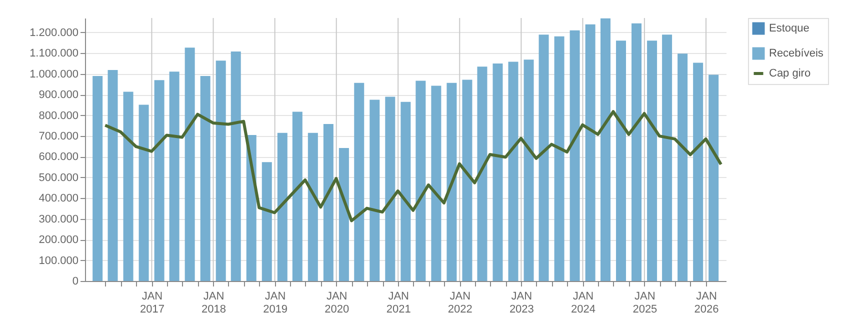  What do you see at coordinates (54, 74) in the screenshot?
I see `y-tick-label: 1.000.000` at bounding box center [54, 74].